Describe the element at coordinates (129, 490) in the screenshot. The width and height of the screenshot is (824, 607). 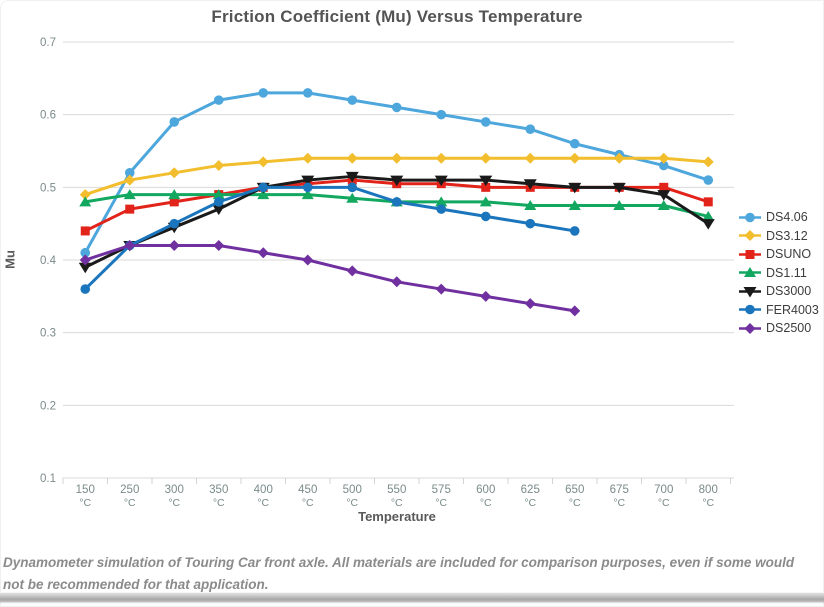
I see `x-tick-label: 250` at that location.